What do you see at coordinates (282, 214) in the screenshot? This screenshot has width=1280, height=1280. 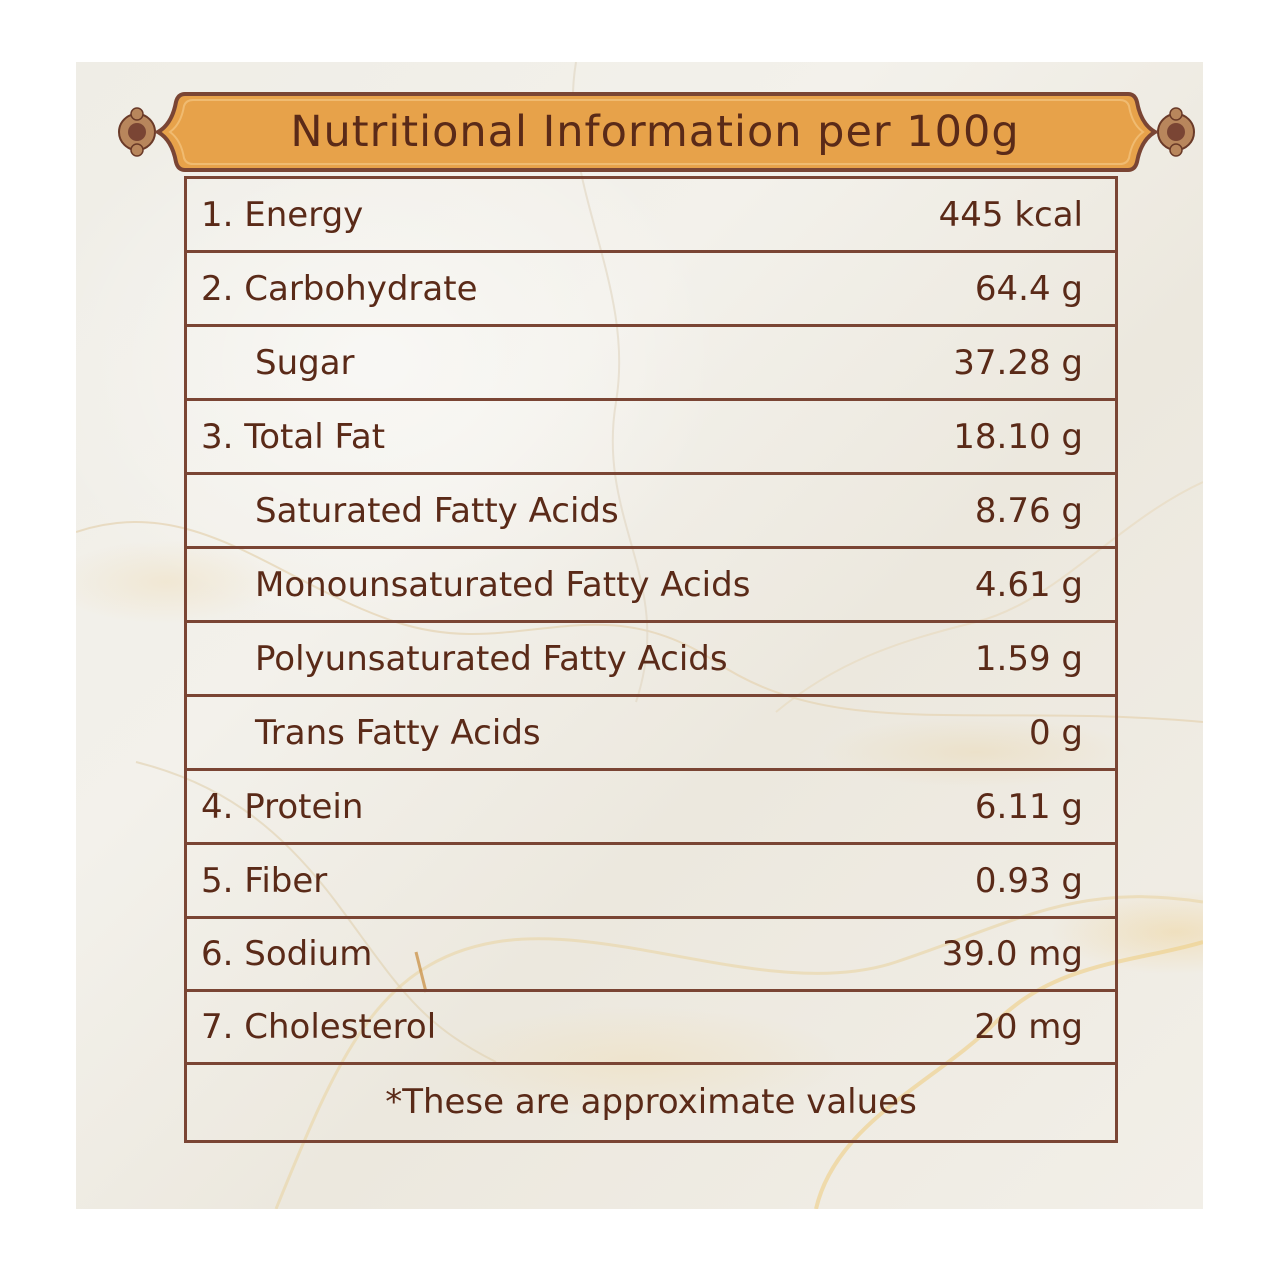 I see `row-label: 1. Energy` at bounding box center [282, 214].